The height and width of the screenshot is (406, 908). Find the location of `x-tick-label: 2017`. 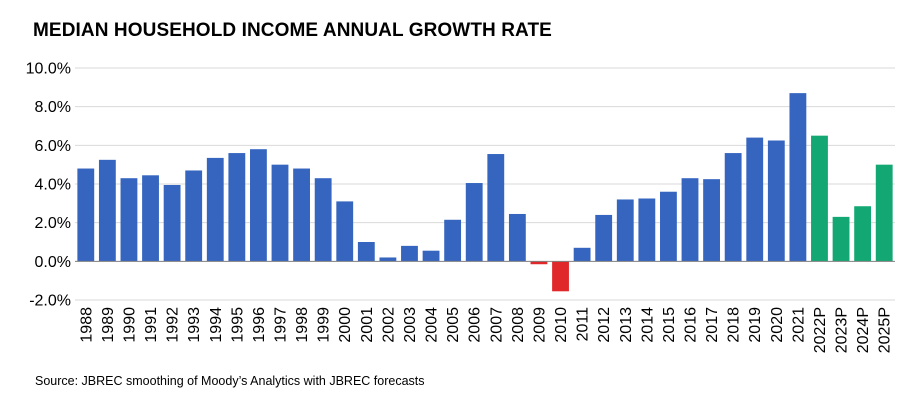

x-tick-label: 2017 is located at coordinates (712, 325).